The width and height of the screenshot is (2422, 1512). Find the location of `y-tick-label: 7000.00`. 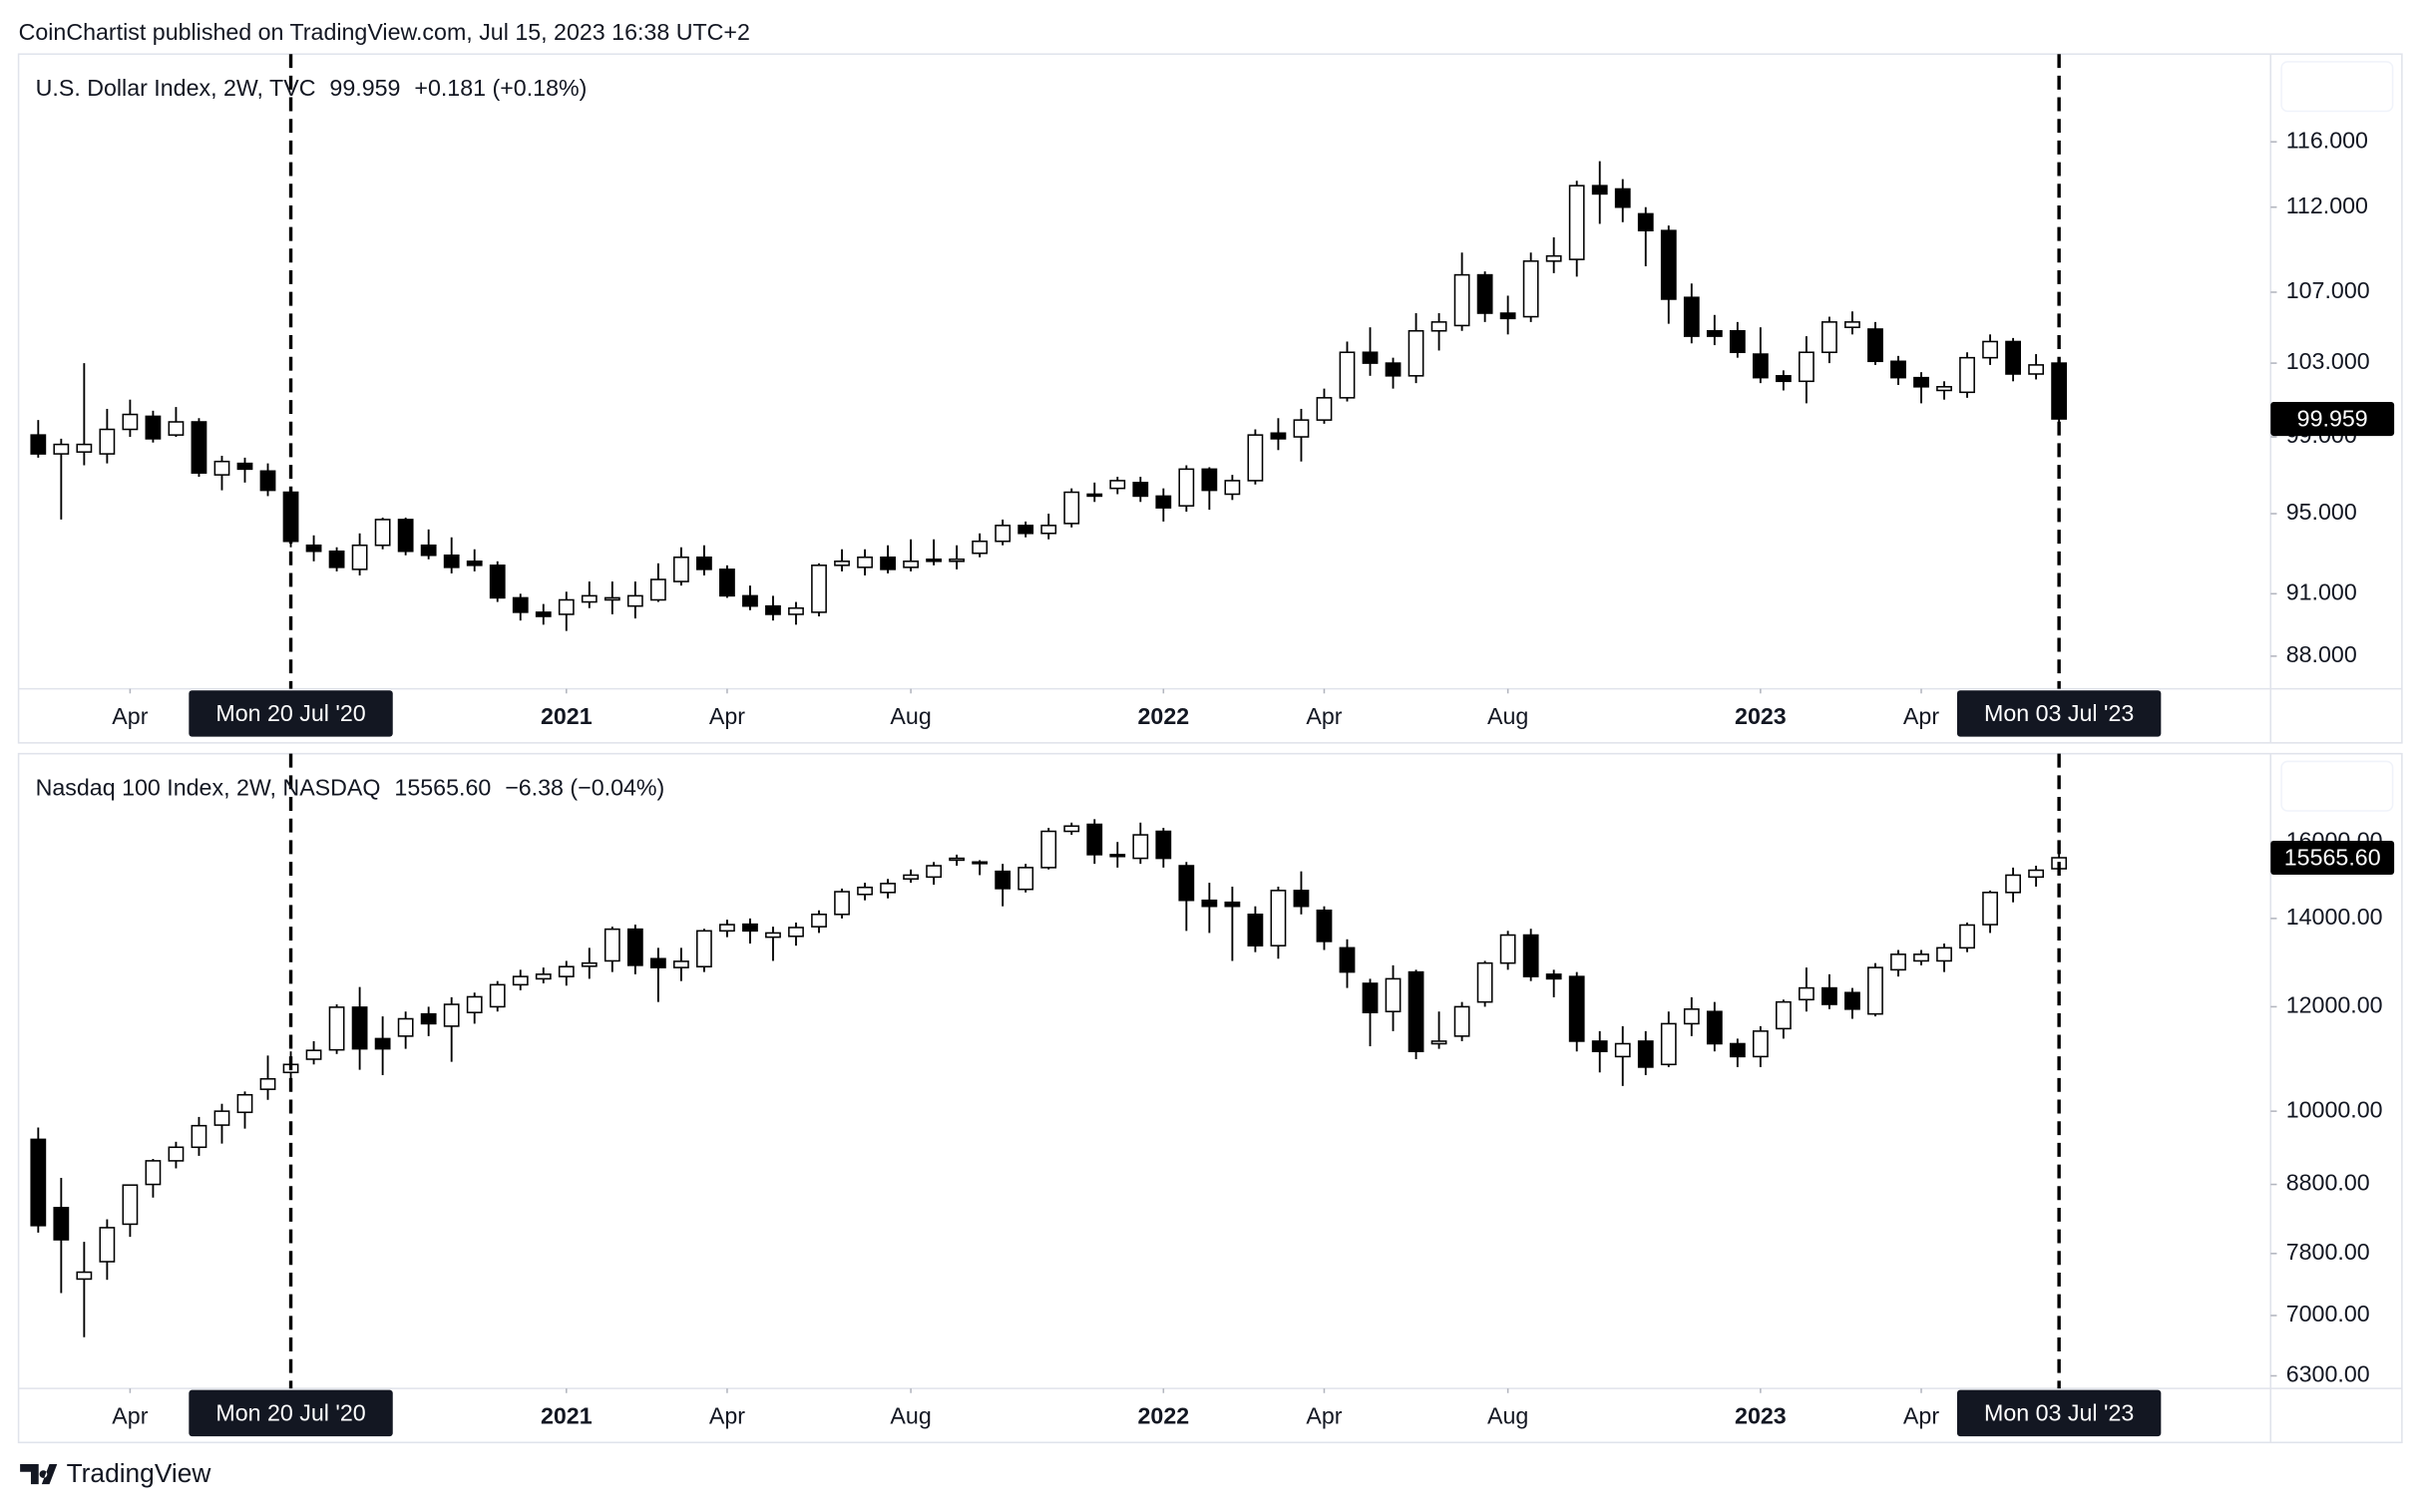

y-tick-label: 7000.00 is located at coordinates (2328, 1313).